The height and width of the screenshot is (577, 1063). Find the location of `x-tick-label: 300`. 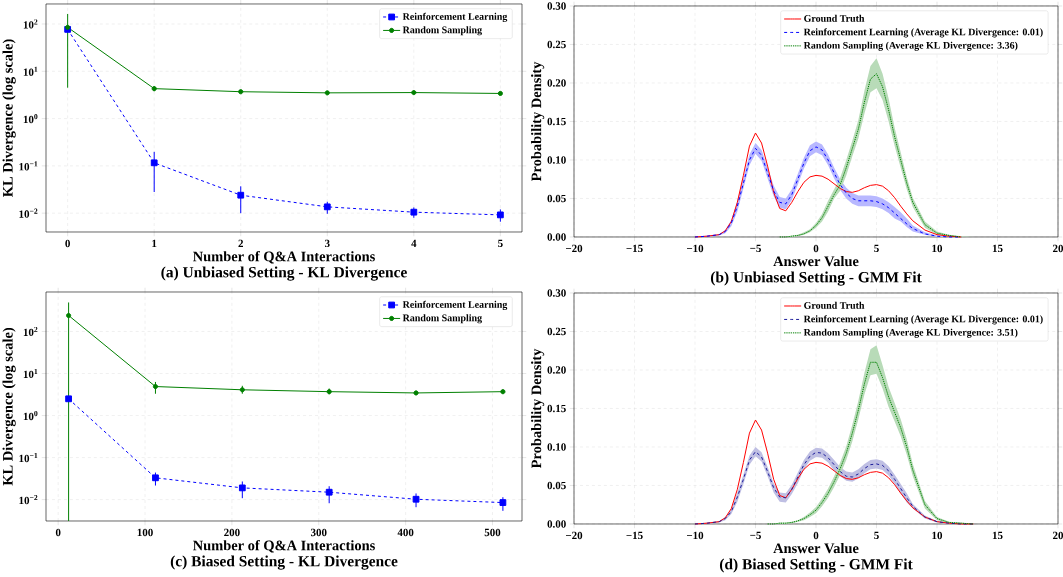

x-tick-label: 300 is located at coordinates (318, 532).